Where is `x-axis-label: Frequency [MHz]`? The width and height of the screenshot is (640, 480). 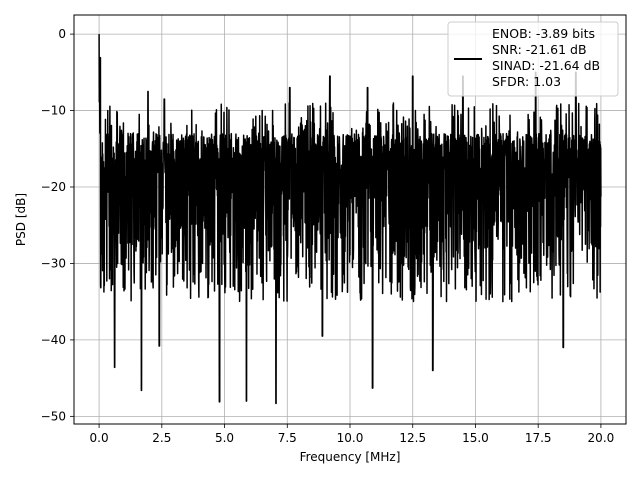 x-axis-label: Frequency [MHz] is located at coordinates (350, 457).